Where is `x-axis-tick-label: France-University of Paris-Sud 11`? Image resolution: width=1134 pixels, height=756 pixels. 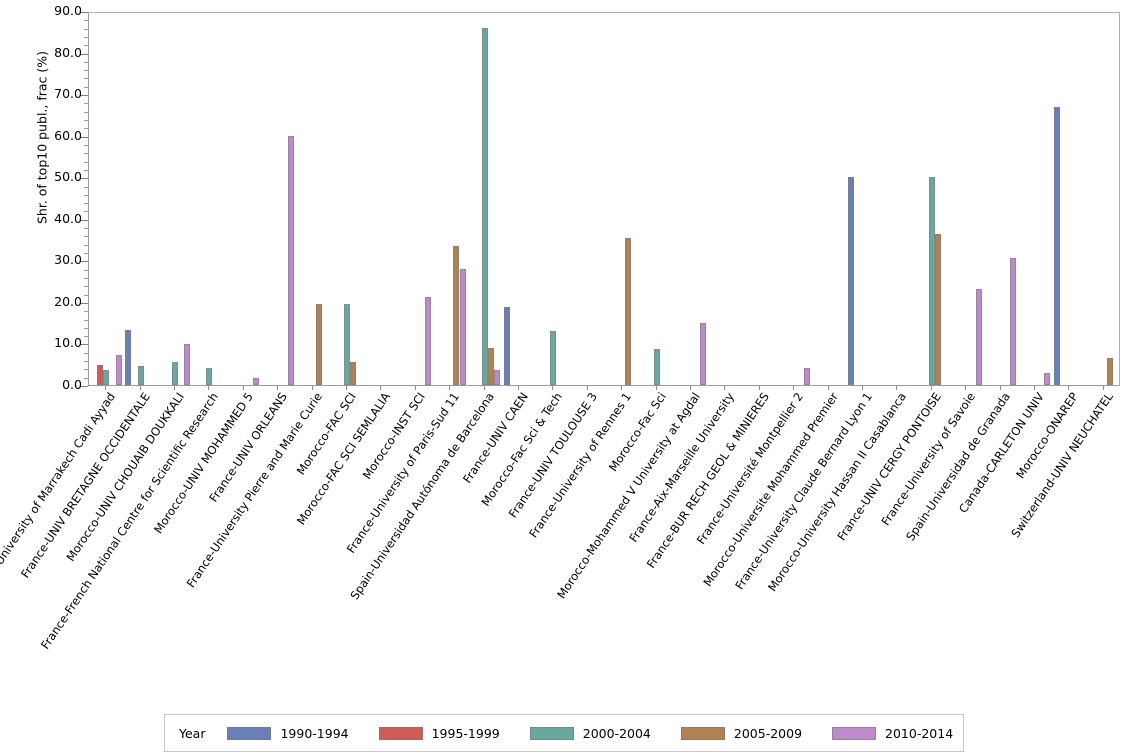 x-axis-tick-label: France-University of Paris-Sud 11 is located at coordinates (403, 472).